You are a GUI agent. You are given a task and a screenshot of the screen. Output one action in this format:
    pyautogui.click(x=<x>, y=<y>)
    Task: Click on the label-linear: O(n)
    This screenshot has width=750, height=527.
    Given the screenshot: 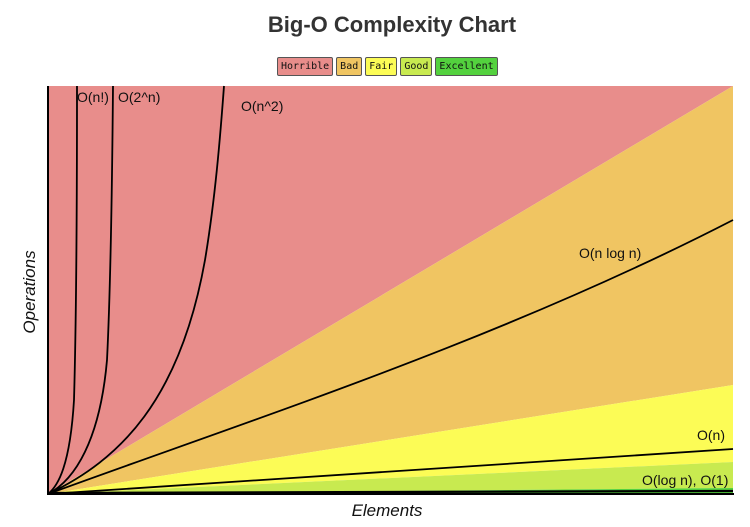 What is the action you would take?
    pyautogui.click(x=711, y=435)
    